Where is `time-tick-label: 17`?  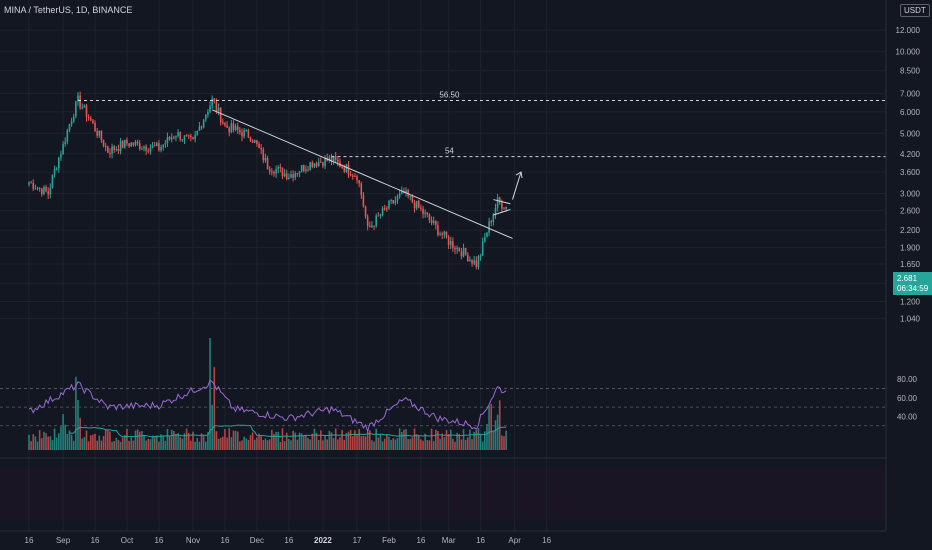
time-tick-label: 17 is located at coordinates (357, 540).